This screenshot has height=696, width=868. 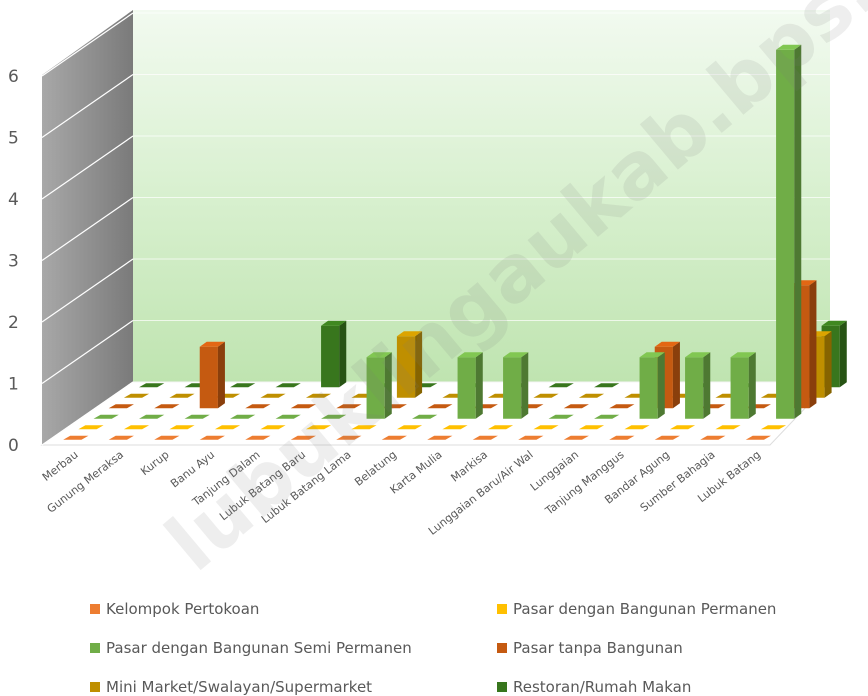 I want to click on legend-label: Pasar dengan Bangunan Permanen, so click(x=645, y=609).